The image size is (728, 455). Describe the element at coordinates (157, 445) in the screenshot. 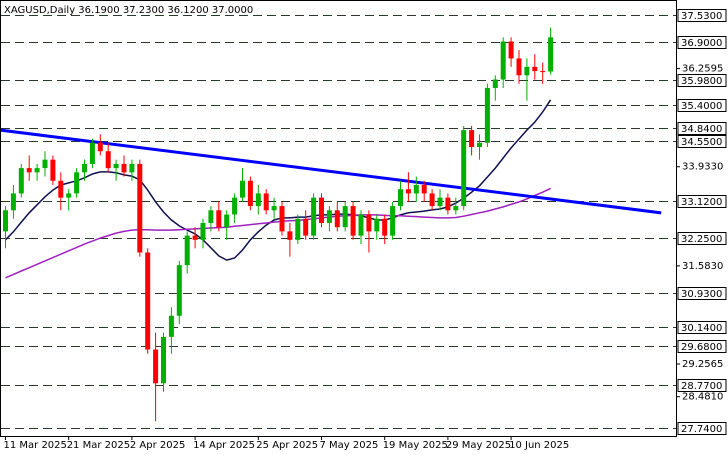

I see `x-tick-label: 2 Apr 2025` at that location.